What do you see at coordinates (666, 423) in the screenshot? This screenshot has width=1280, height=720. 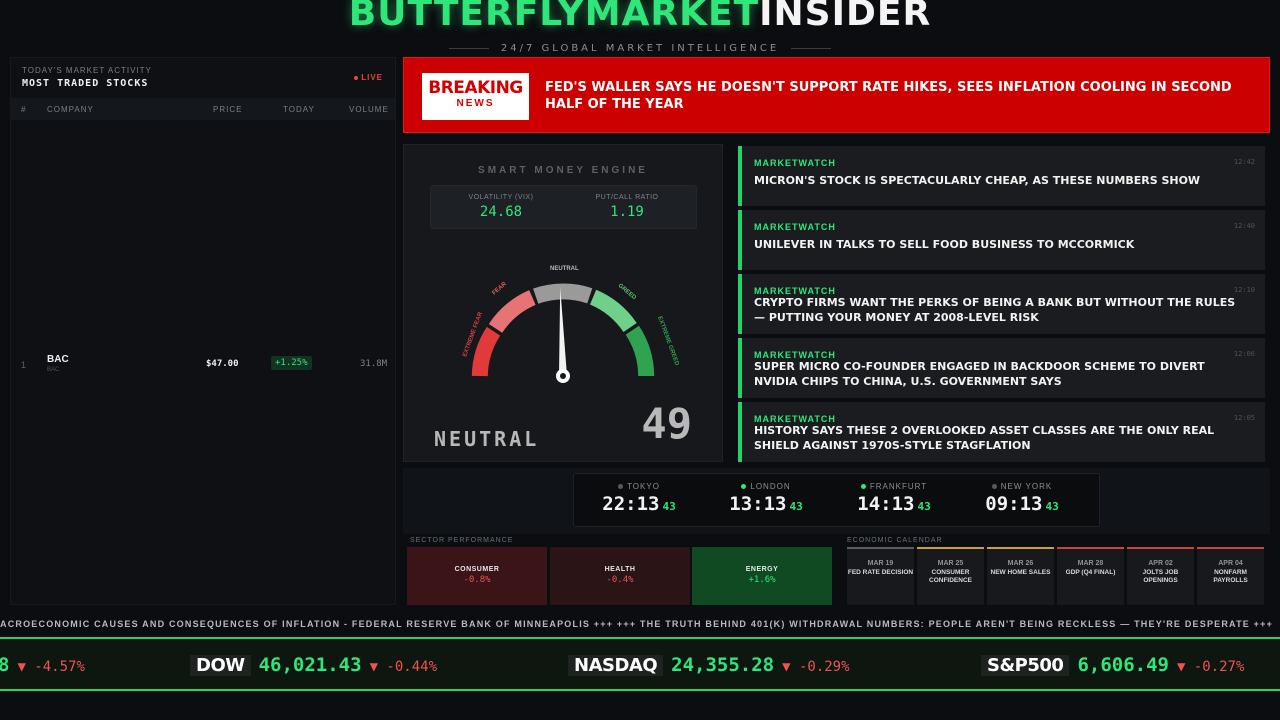 I see `sentiment-score: 49` at bounding box center [666, 423].